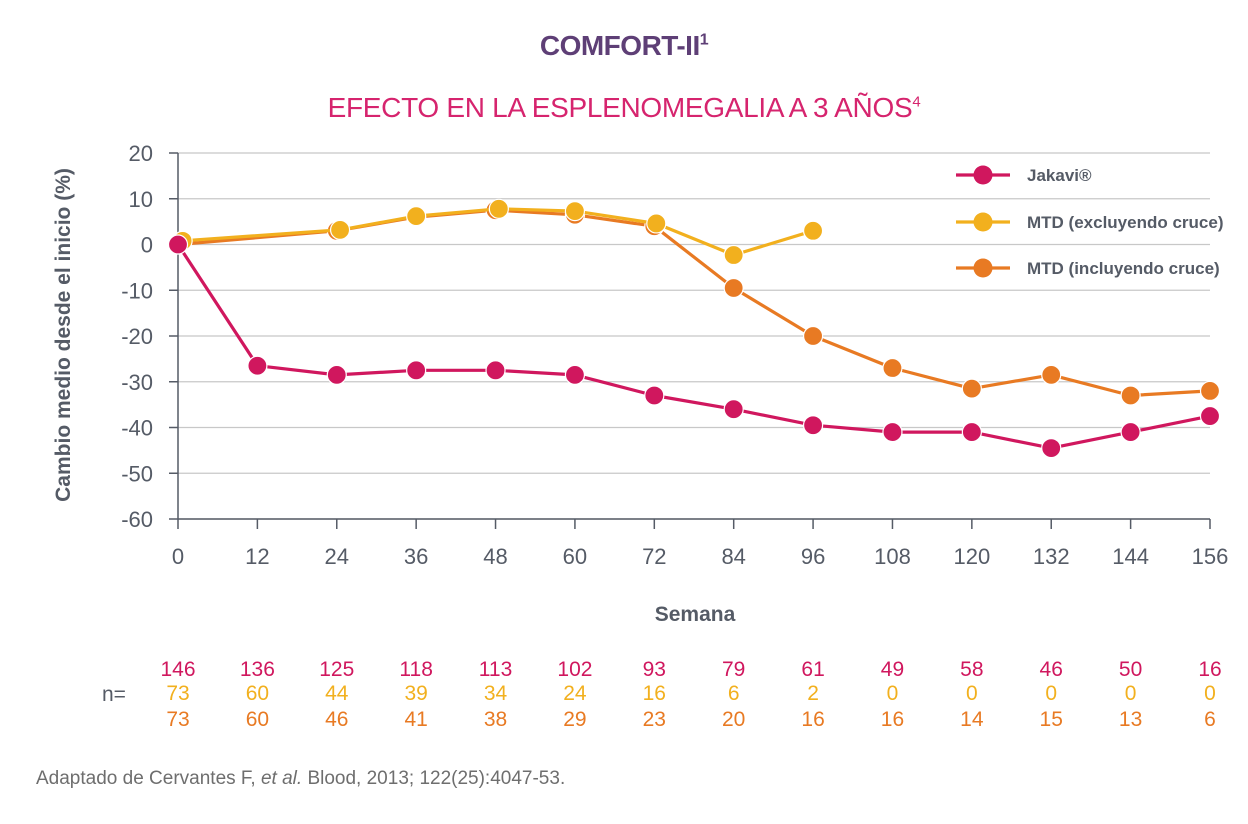 This screenshot has width=1248, height=824. I want to click on x-tick-label: 96, so click(813, 556).